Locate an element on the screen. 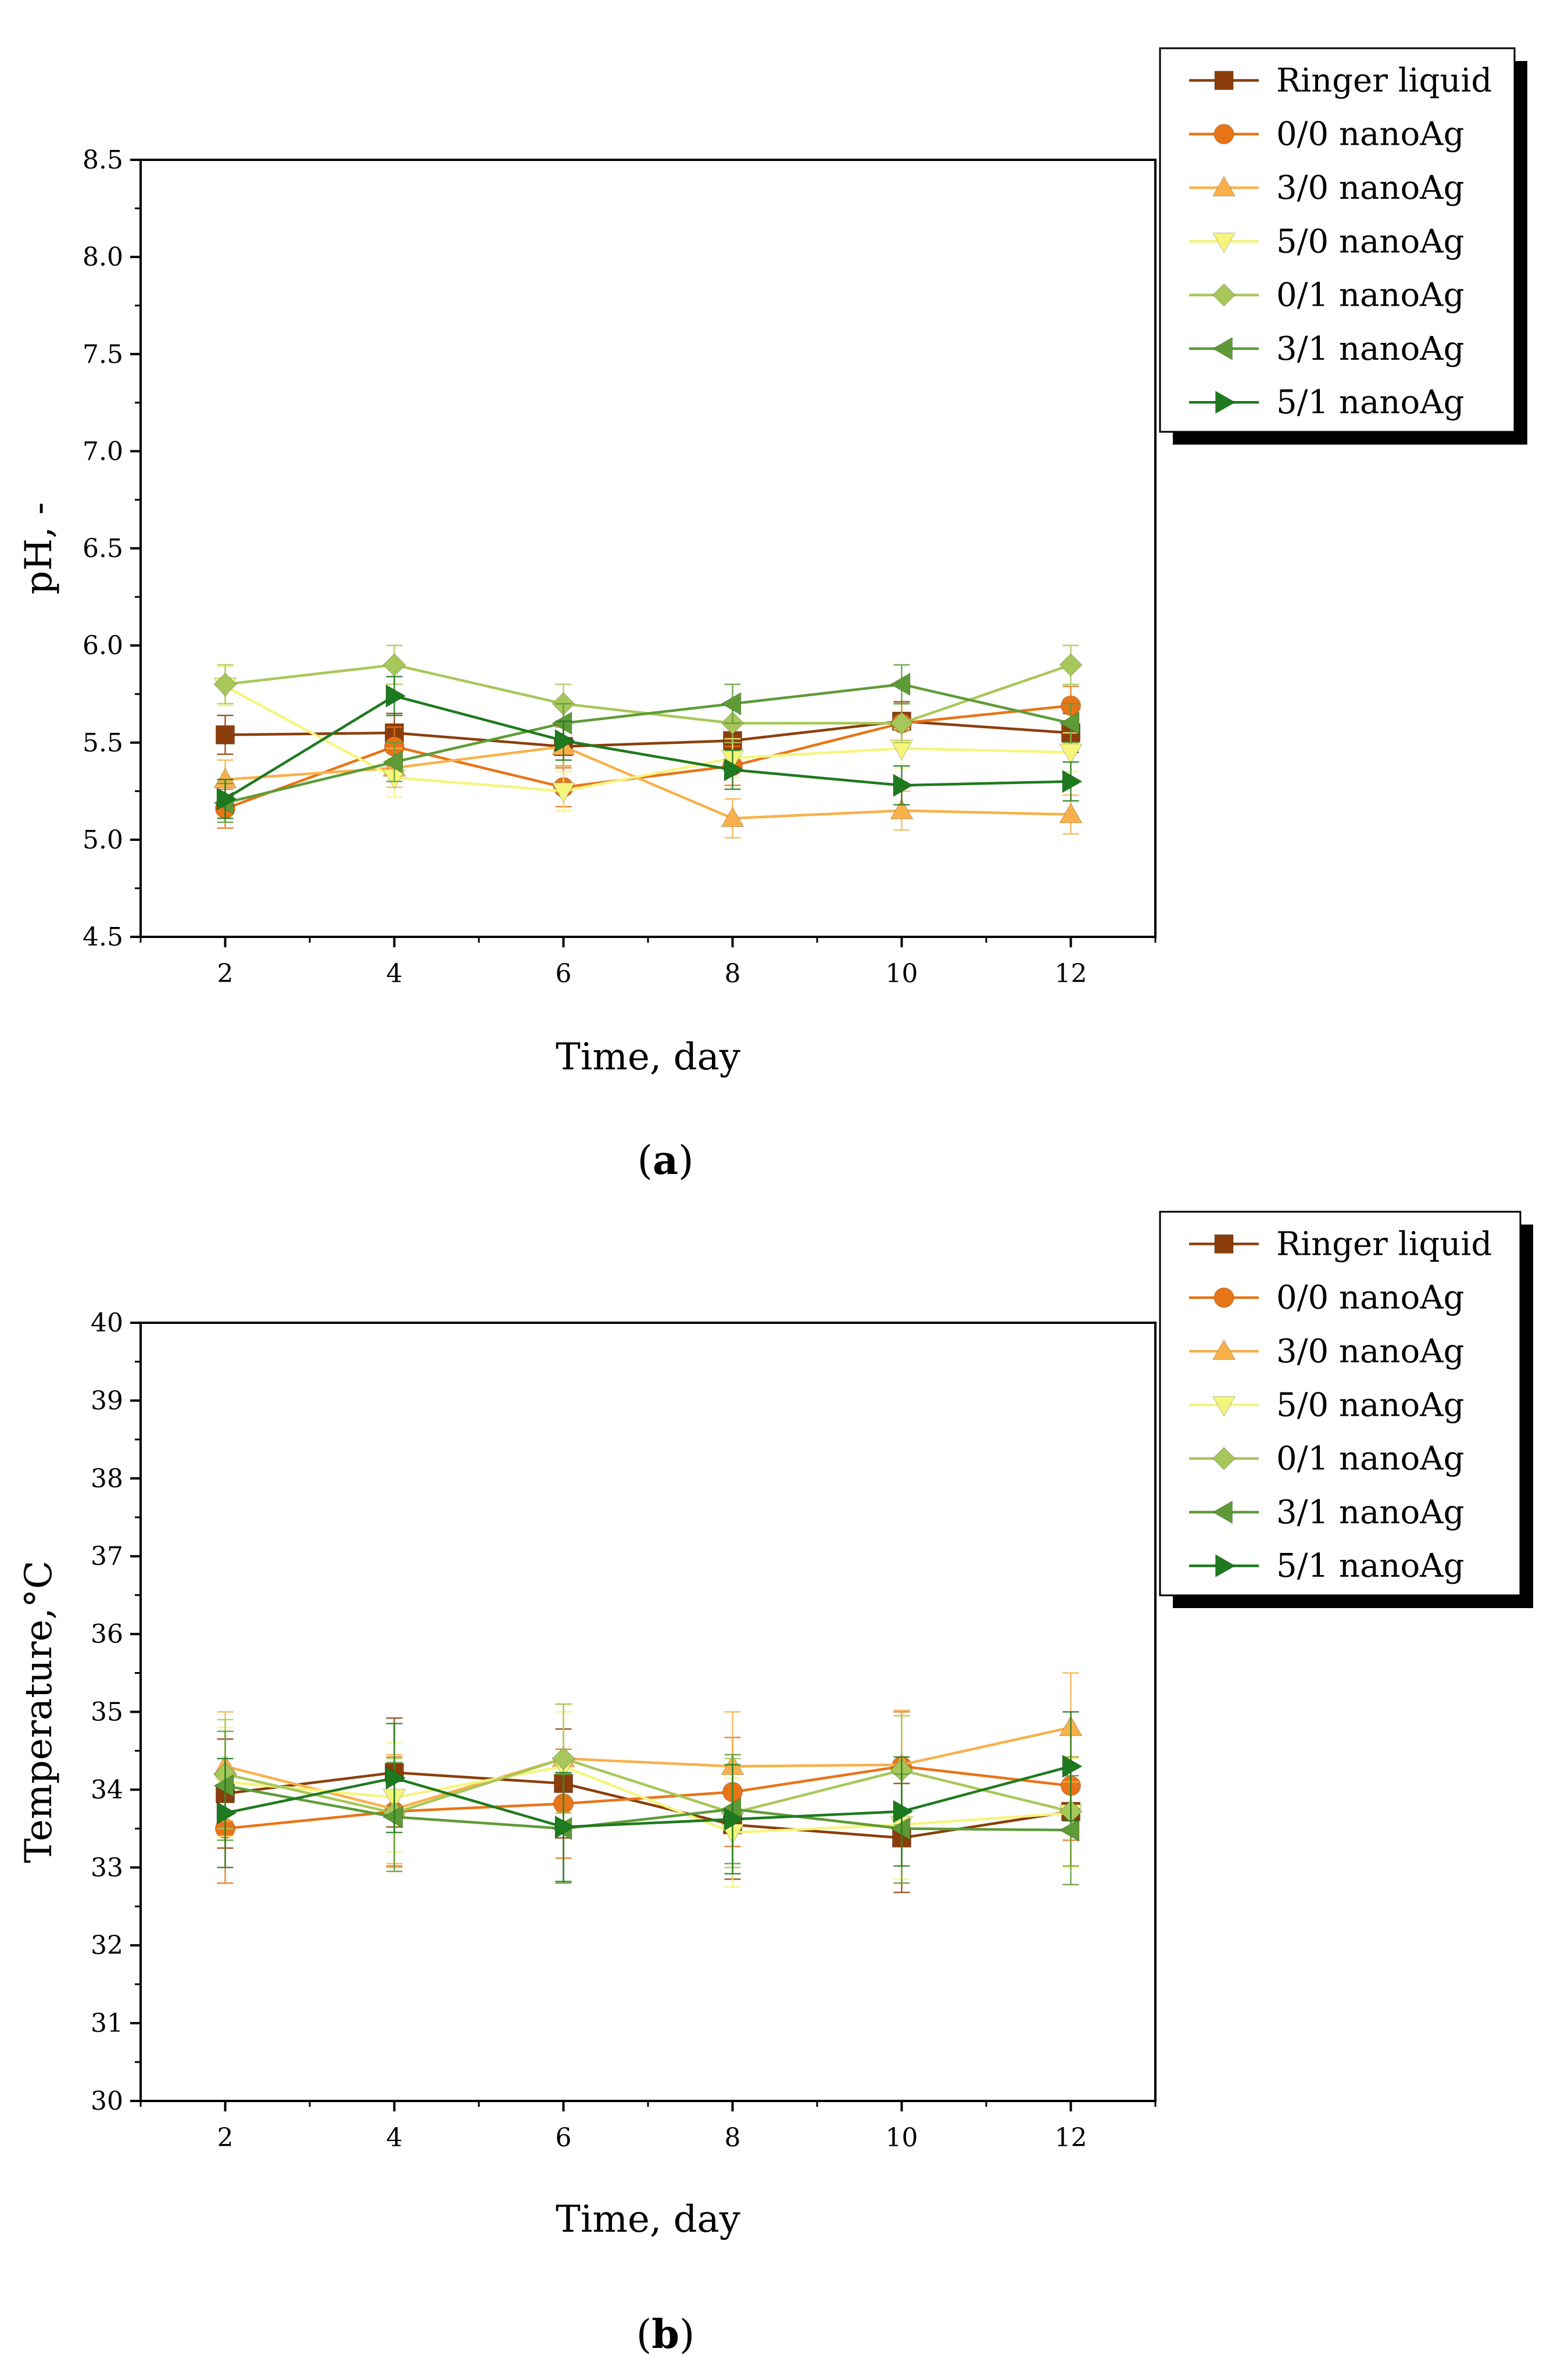 The height and width of the screenshot is (2359, 1568). y-tick-label: 33 is located at coordinates (107, 1867).